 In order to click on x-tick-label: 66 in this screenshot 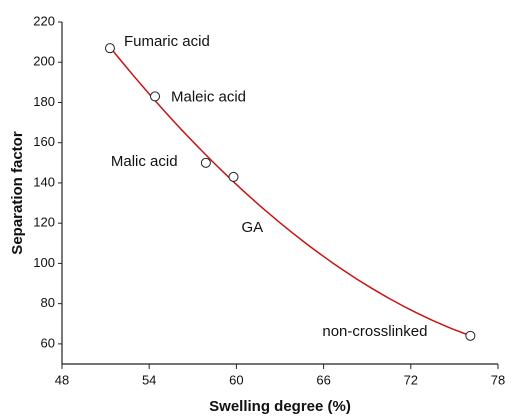, I will do `click(323, 379)`.